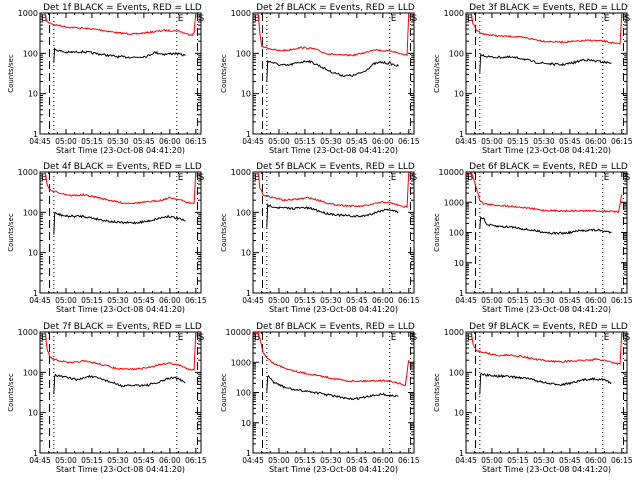 Image resolution: width=640 pixels, height=480 pixels. What do you see at coordinates (122, 167) in the screenshot?
I see `panel-title: Det 4f BLACK = Events, RED = LLD` at bounding box center [122, 167].